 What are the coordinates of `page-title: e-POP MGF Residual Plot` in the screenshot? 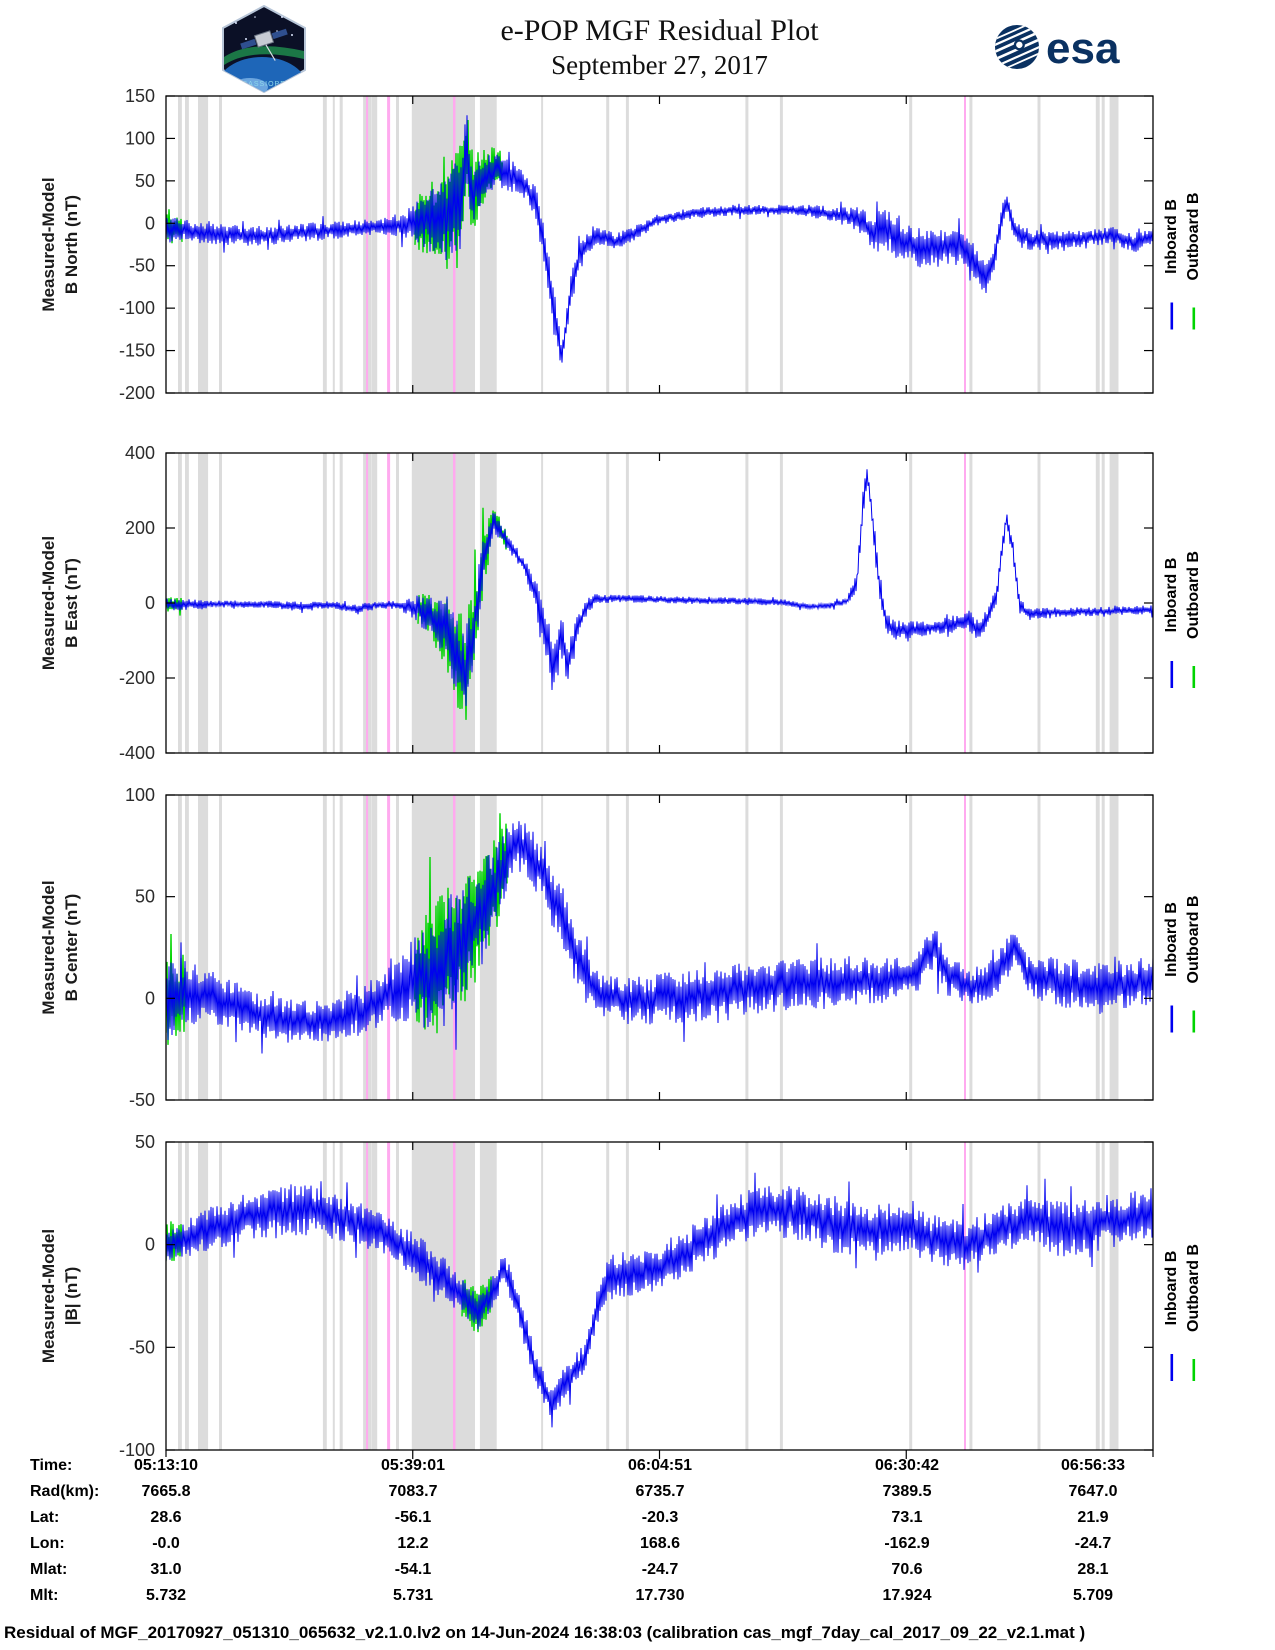 It's located at (659, 30).